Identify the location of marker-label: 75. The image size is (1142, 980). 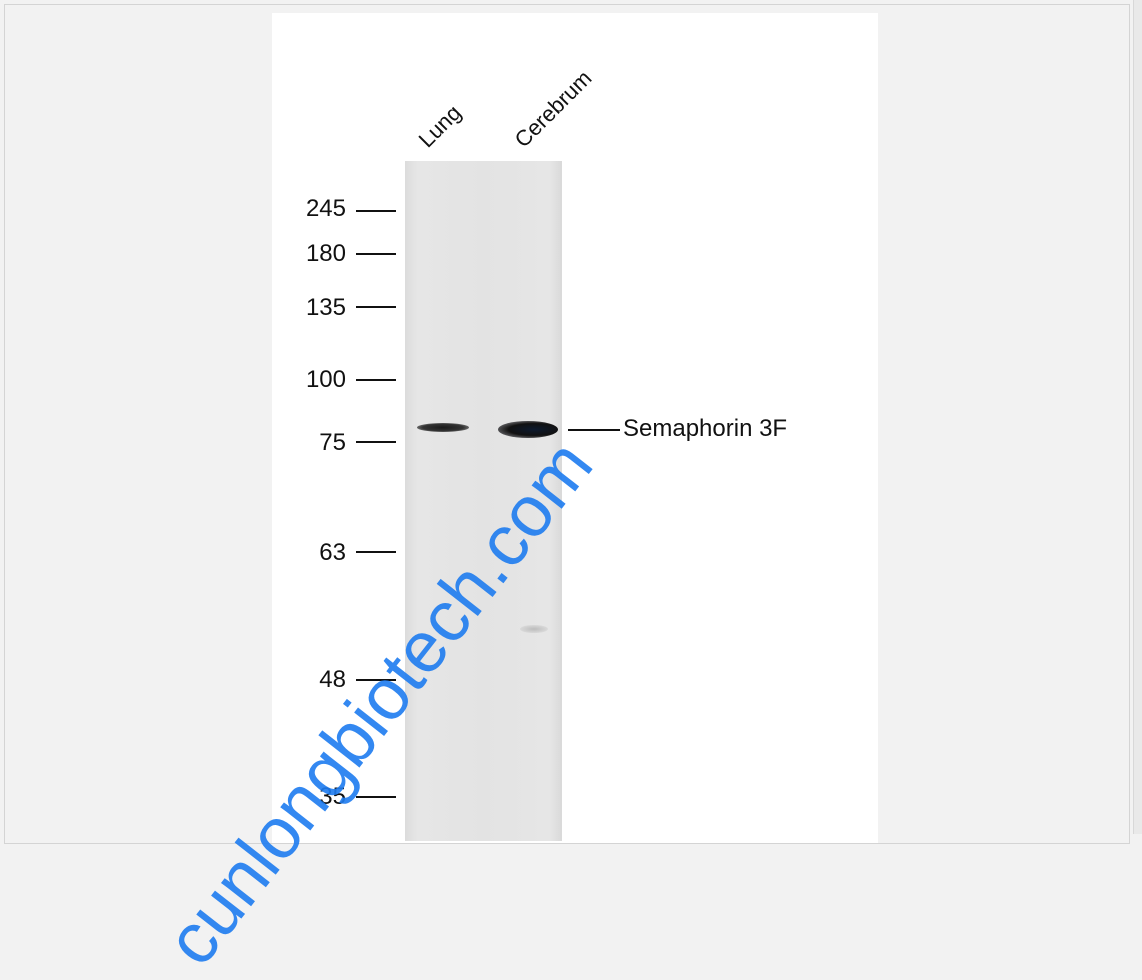
(332, 442).